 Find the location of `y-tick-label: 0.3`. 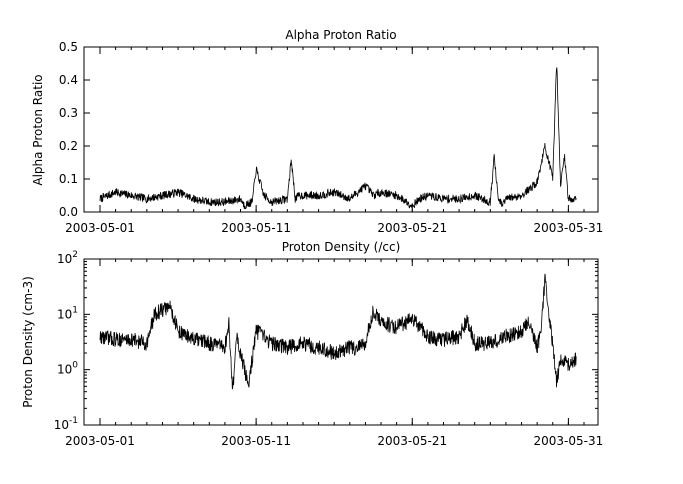

y-tick-label: 0.3 is located at coordinates (68, 113).